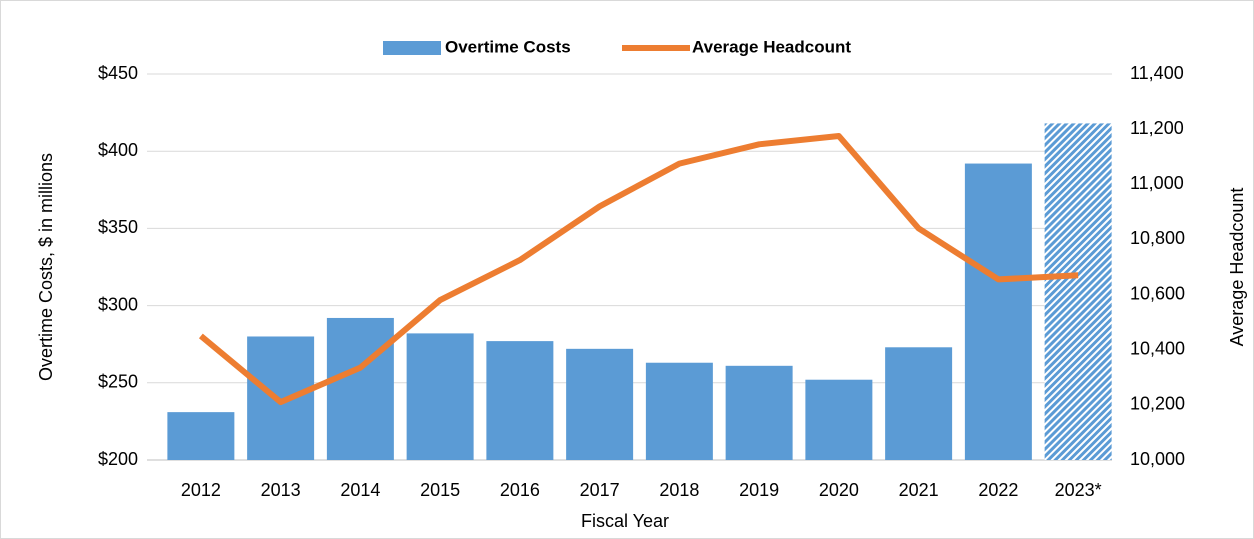  Describe the element at coordinates (1157, 293) in the screenshot. I see `y2-tick-label: 10,600` at that location.